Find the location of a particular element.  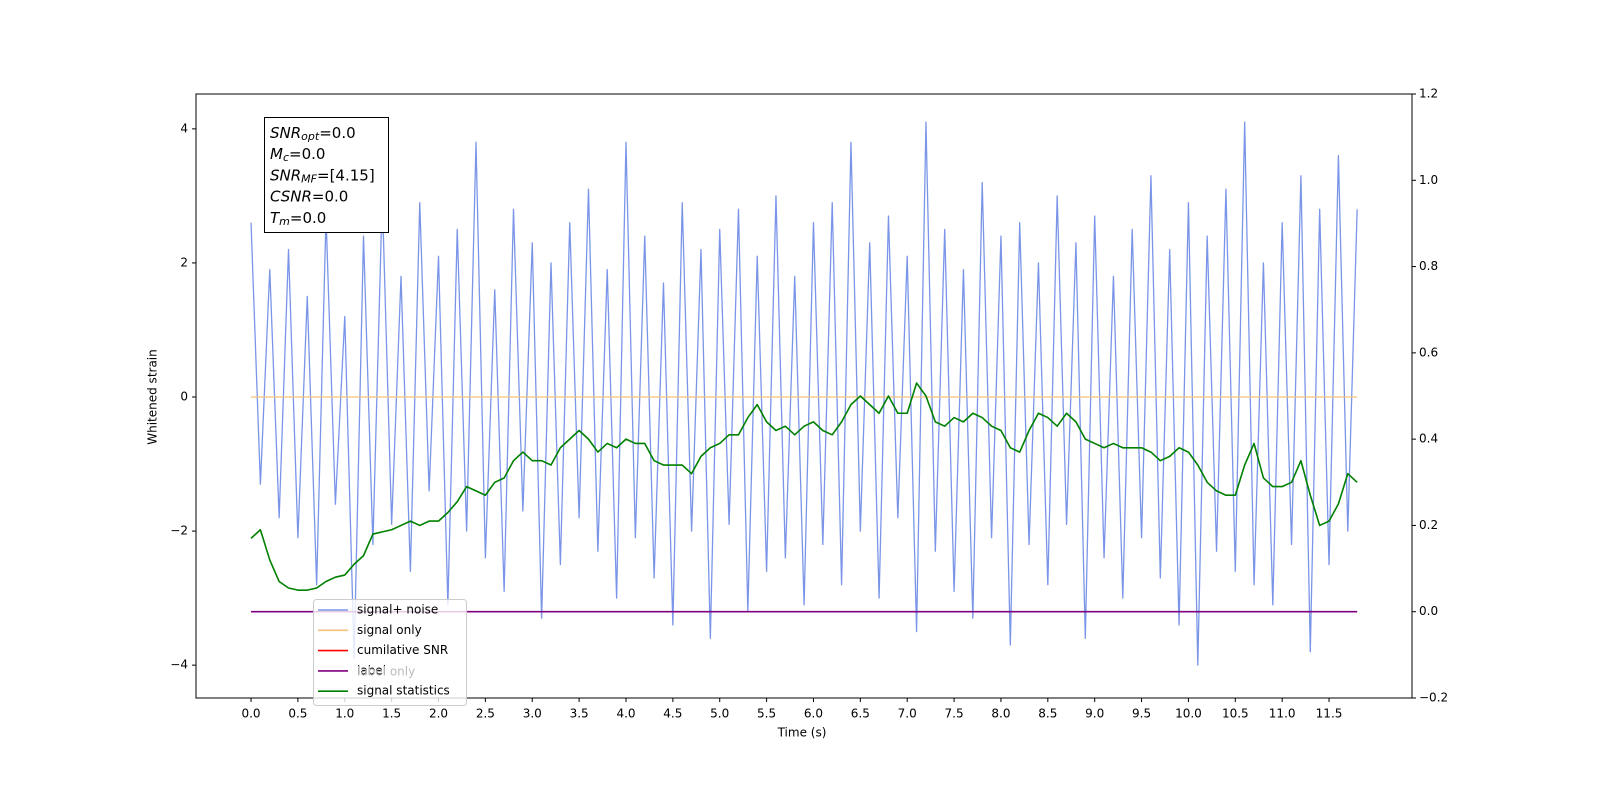

y2-tick-label: 0.0 is located at coordinates (1428, 611).